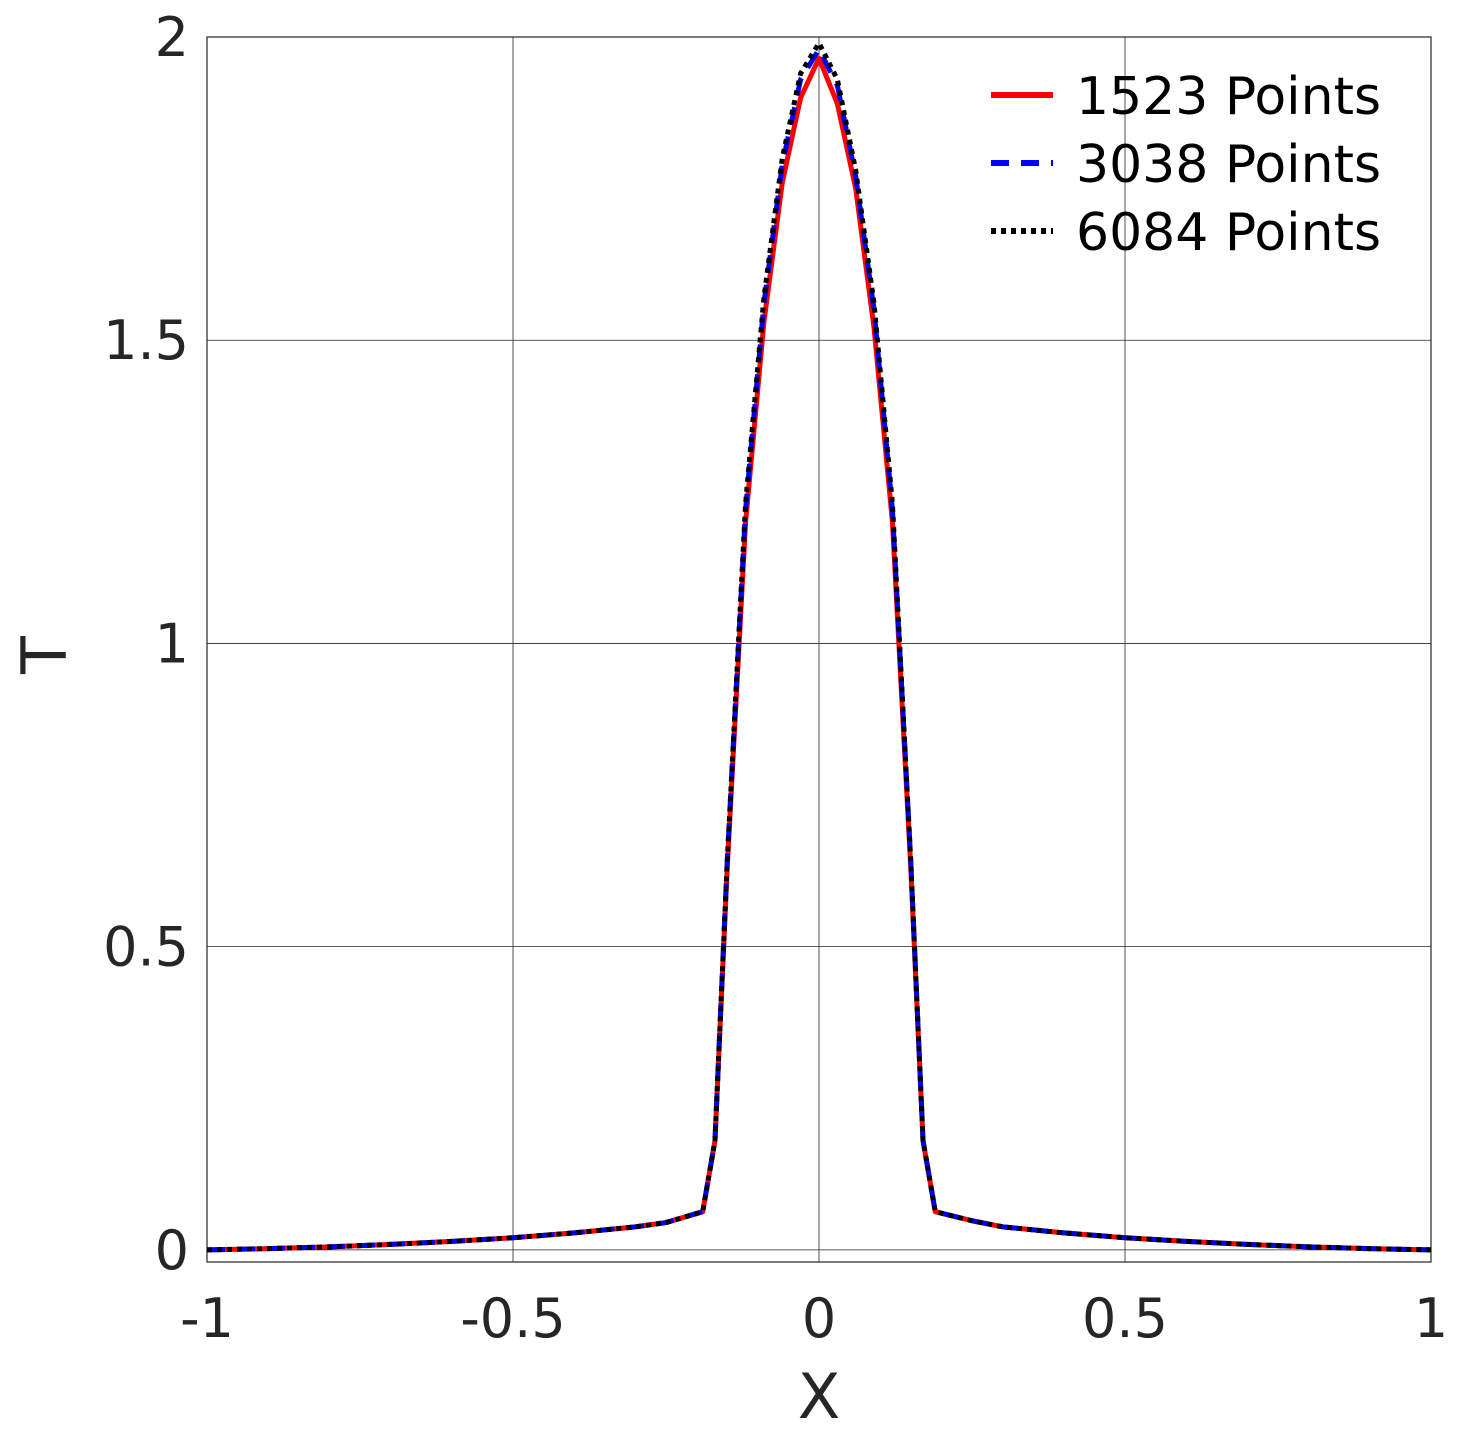  I want to click on legend-label: 6084 Points, so click(1228, 233).